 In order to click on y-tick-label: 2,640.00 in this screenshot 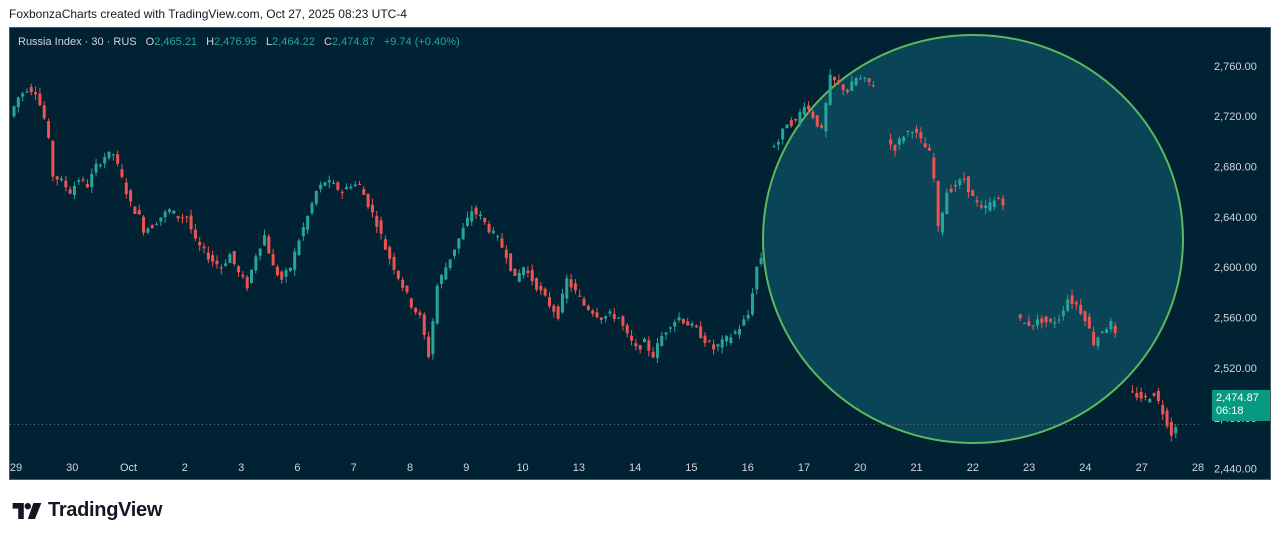, I will do `click(1235, 218)`.